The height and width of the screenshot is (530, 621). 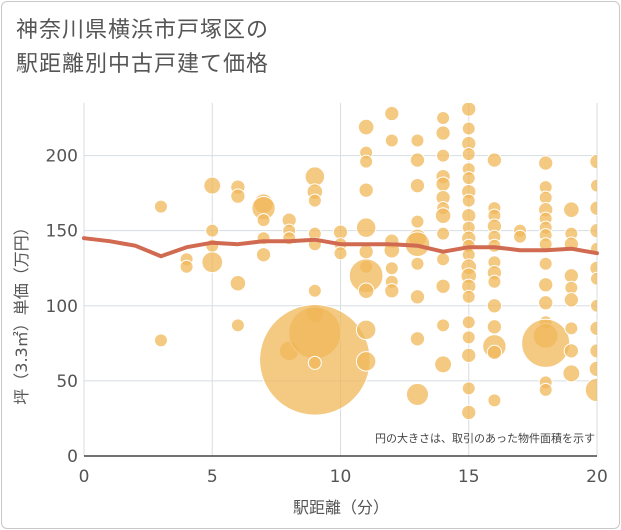 I want to click on x-axis-title: 駅距離（分）, so click(x=341, y=507).